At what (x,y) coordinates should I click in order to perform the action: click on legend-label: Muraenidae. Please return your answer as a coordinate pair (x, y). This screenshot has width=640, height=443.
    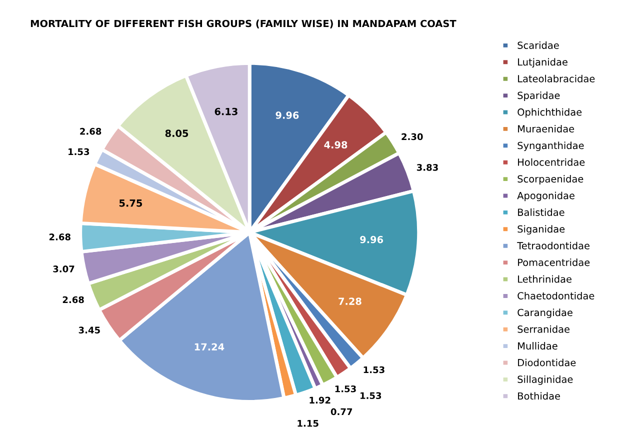
    Looking at the image, I should click on (546, 128).